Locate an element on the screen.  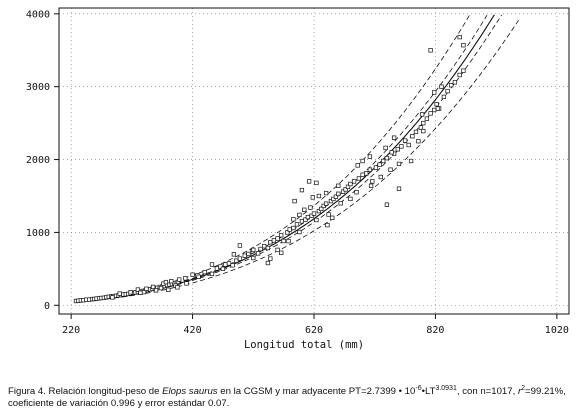
x-tick-label: 420 is located at coordinates (193, 330).